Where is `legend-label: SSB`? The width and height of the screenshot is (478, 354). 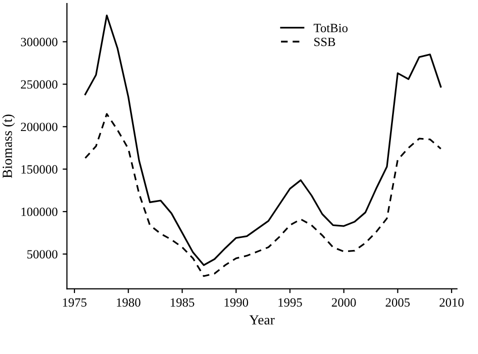
legend-label: SSB is located at coordinates (325, 42).